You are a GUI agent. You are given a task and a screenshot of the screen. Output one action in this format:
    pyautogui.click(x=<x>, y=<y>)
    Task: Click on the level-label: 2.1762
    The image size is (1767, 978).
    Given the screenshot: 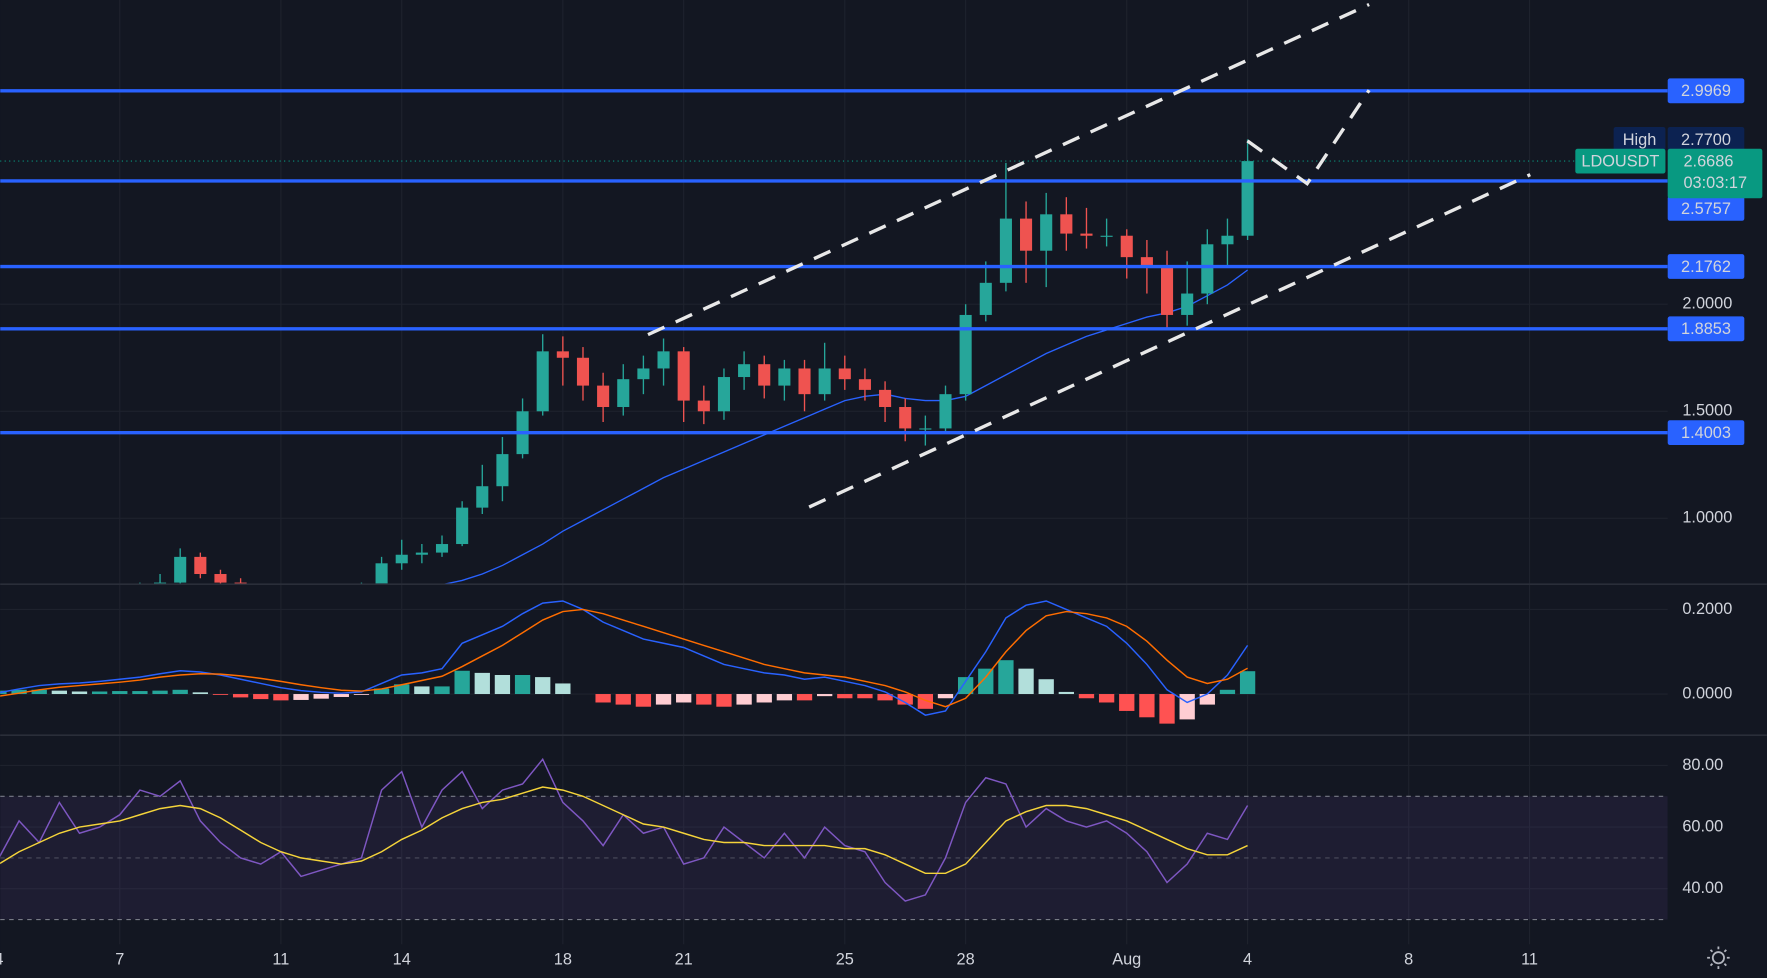 What is the action you would take?
    pyautogui.click(x=1706, y=267)
    